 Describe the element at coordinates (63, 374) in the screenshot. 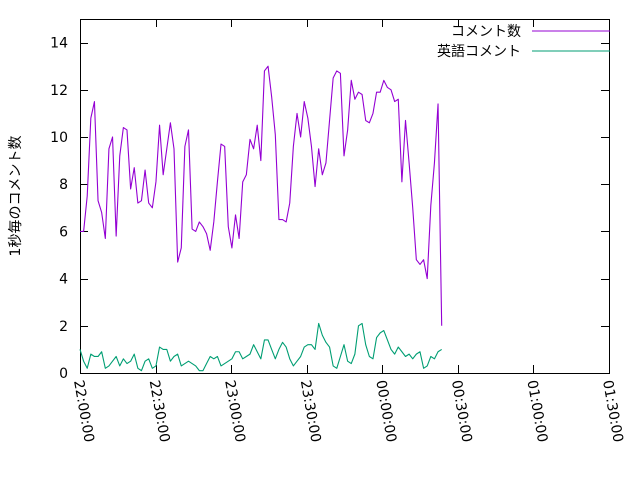

I see `y-tick-label: 0` at that location.